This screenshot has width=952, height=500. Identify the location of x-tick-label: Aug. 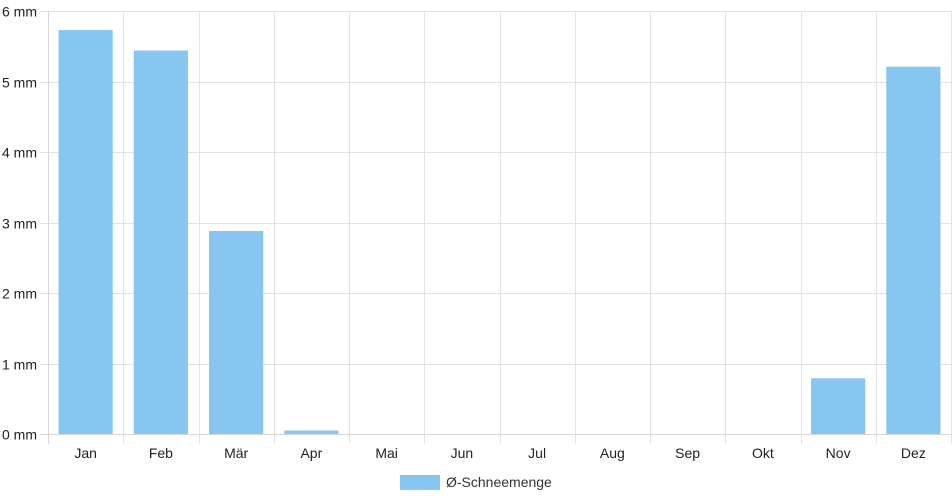
(612, 453).